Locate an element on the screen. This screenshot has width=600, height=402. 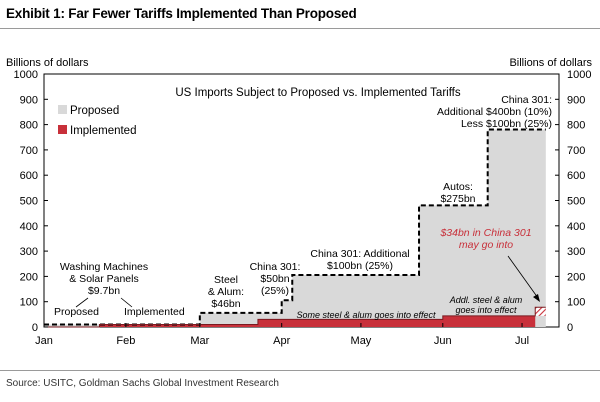
arrow-proposed is located at coordinates (82, 302).